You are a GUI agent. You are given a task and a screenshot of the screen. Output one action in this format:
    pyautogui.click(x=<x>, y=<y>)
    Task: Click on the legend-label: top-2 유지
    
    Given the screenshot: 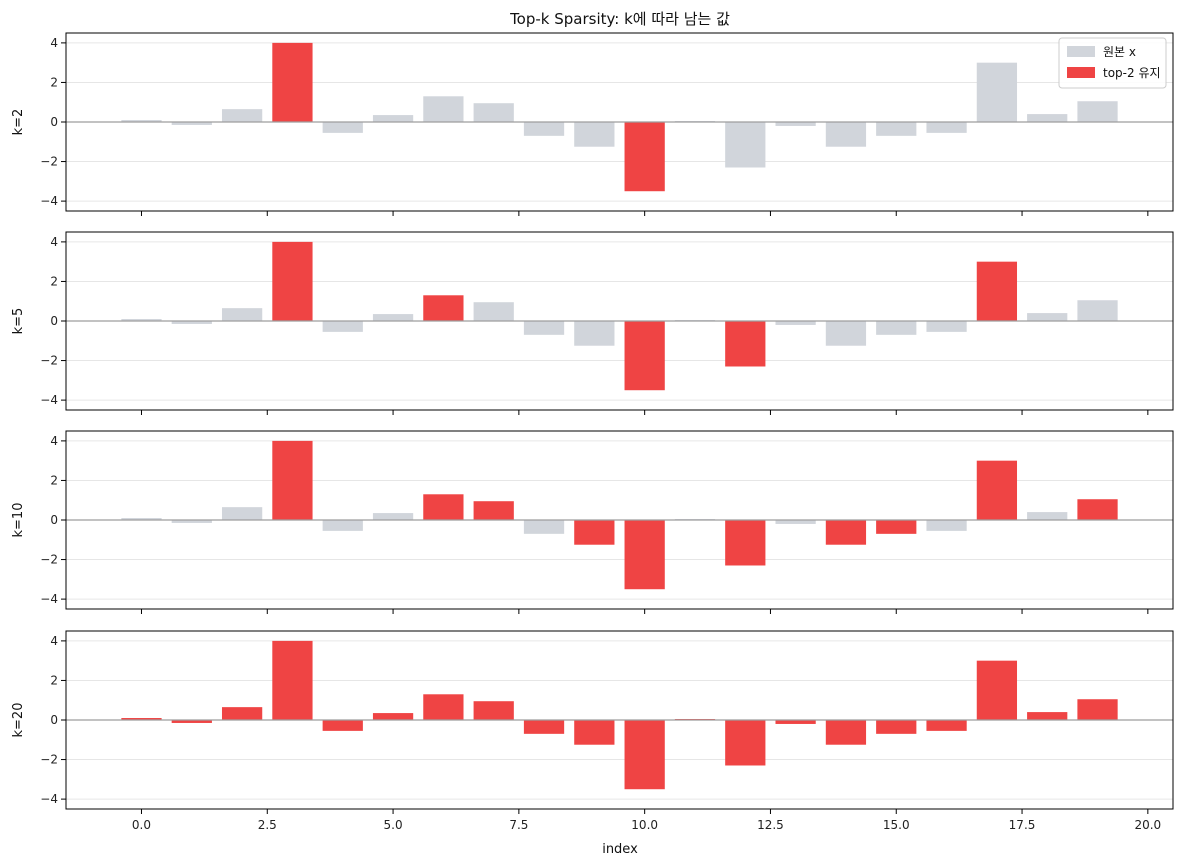 What is the action you would take?
    pyautogui.click(x=1132, y=73)
    